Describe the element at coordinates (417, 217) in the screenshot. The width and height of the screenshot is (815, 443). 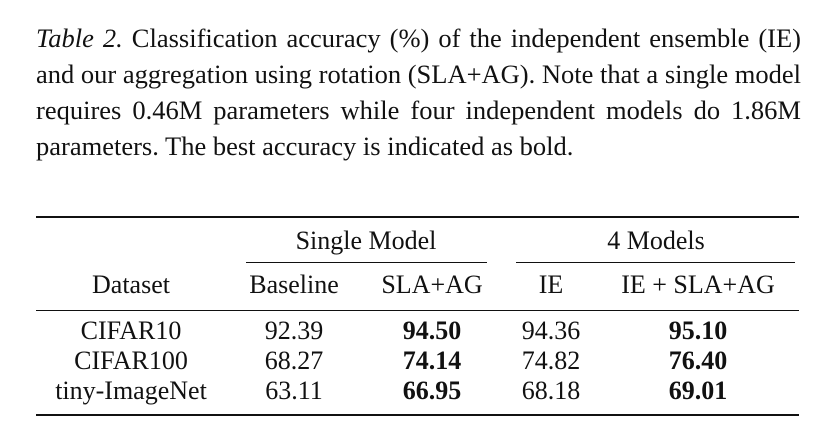
I see `table-top-rule` at that location.